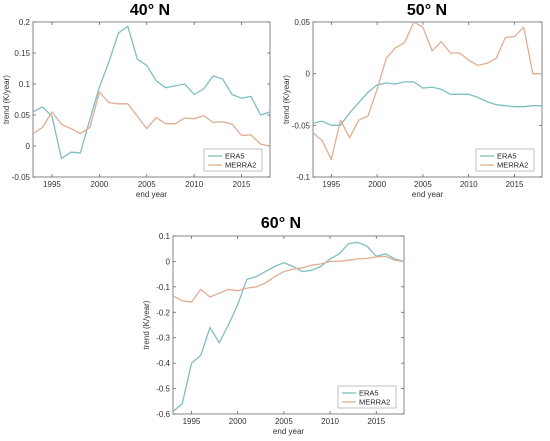  What do you see at coordinates (281, 223) in the screenshot?
I see `chart-title: 60° N` at bounding box center [281, 223].